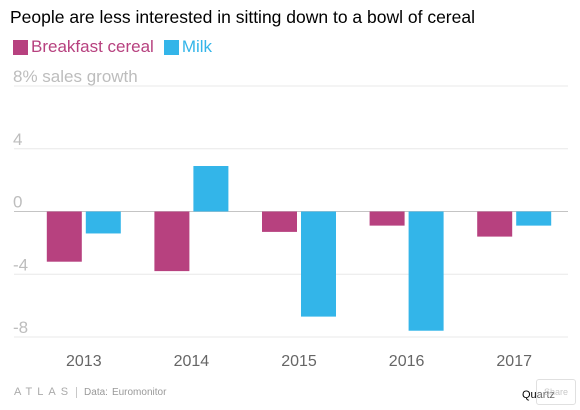  What do you see at coordinates (197, 46) in the screenshot?
I see `legend-label-milk: Milk` at bounding box center [197, 46].